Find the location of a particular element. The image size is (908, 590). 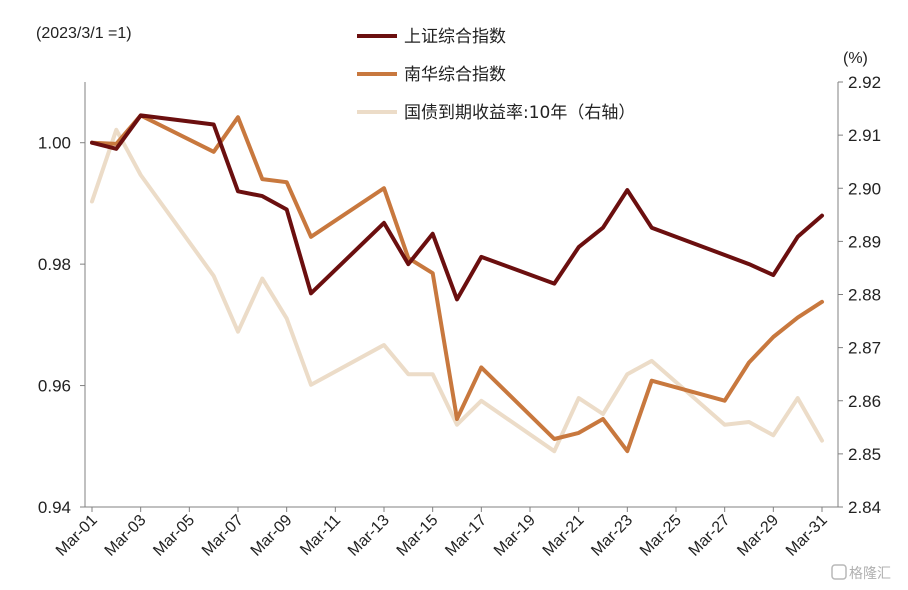

x-tick-label: Mar-23 is located at coordinates (612, 536).